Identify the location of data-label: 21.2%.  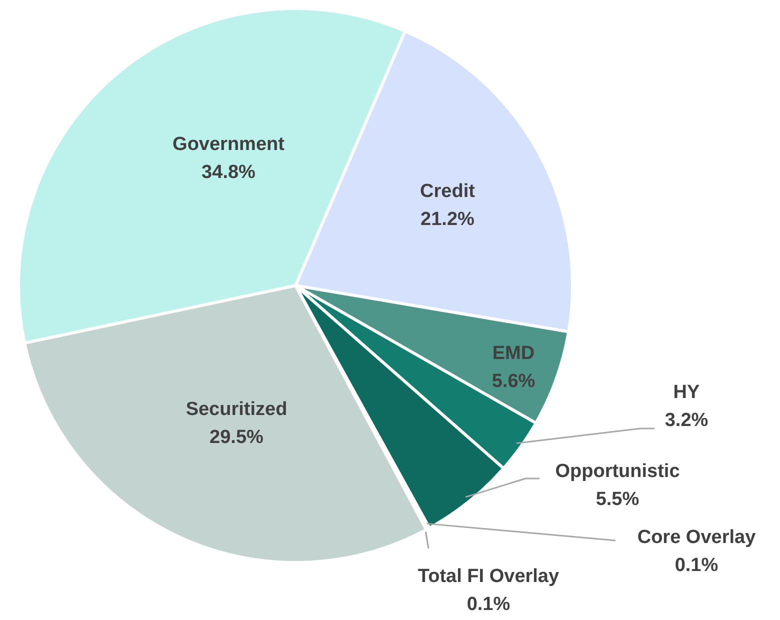
(447, 219).